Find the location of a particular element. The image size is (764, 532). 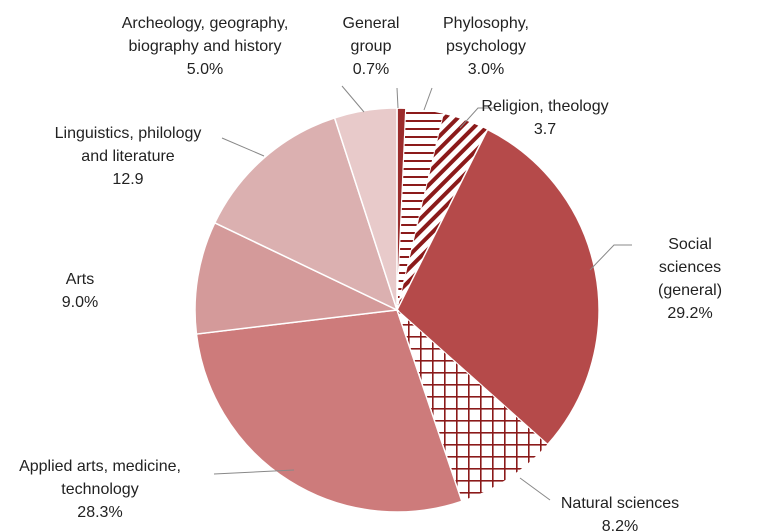

category-label: Natural sciences is located at coordinates (620, 503).